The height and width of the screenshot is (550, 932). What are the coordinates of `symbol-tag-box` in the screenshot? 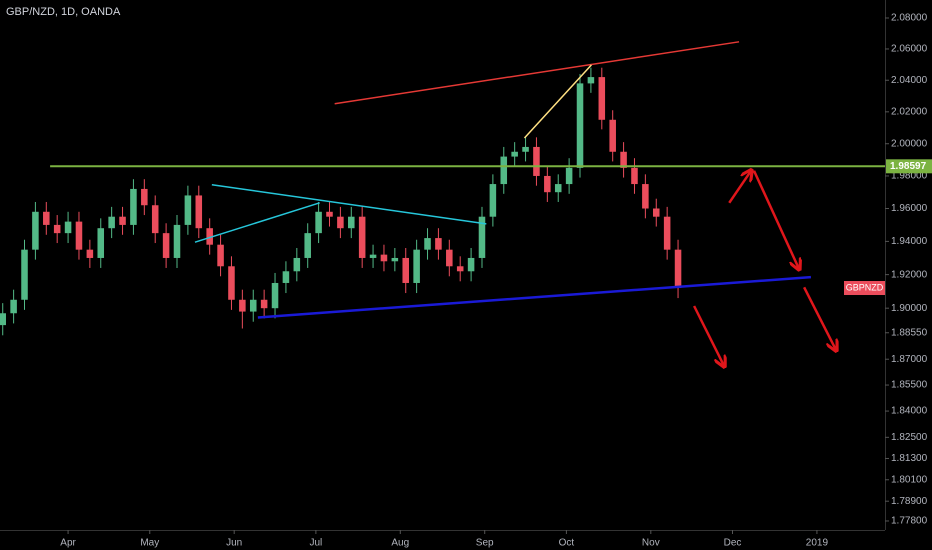 It's located at (864, 288).